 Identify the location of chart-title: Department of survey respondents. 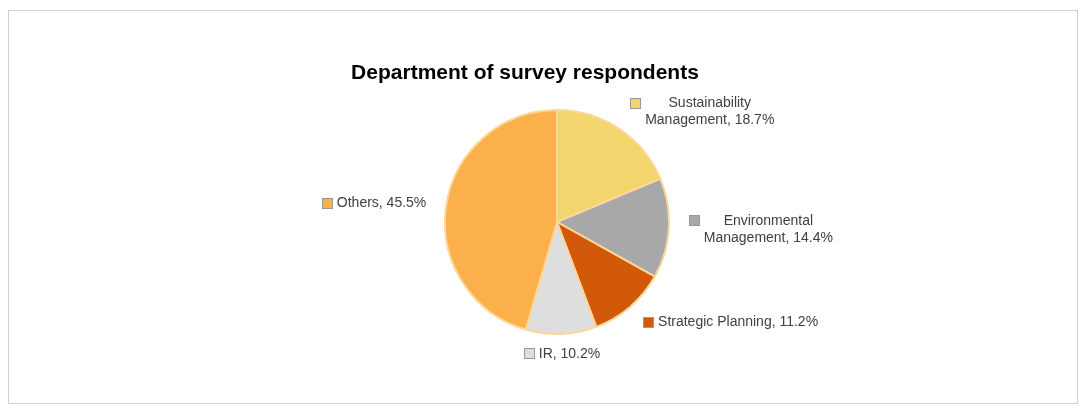
(525, 72).